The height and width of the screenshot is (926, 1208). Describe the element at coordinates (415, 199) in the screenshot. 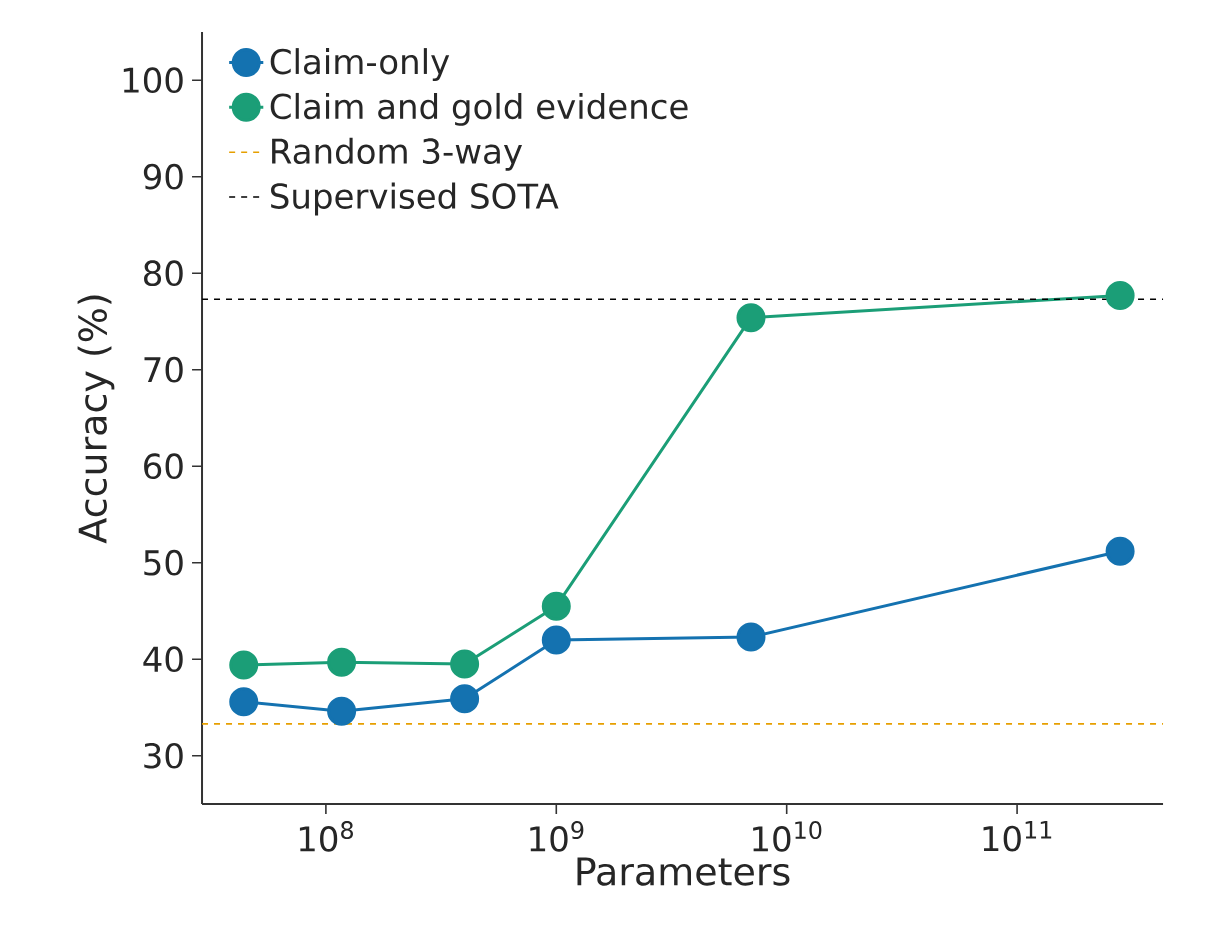

I see `legend-label: Supervised SOTA` at that location.